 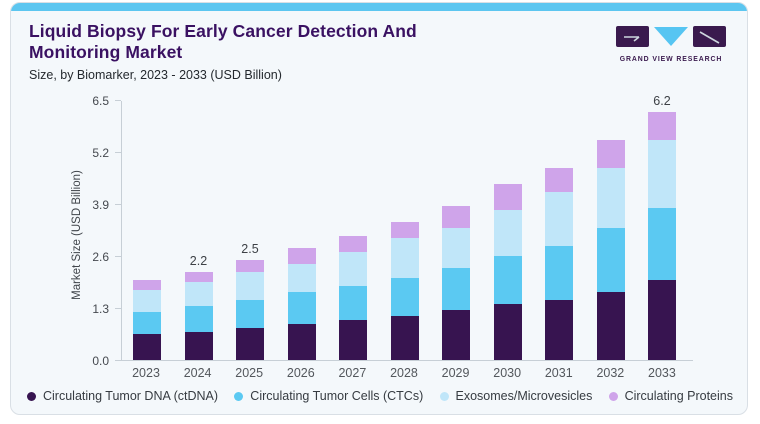 What do you see at coordinates (678, 396) in the screenshot?
I see `legend-label: Circulating Proteins` at bounding box center [678, 396].